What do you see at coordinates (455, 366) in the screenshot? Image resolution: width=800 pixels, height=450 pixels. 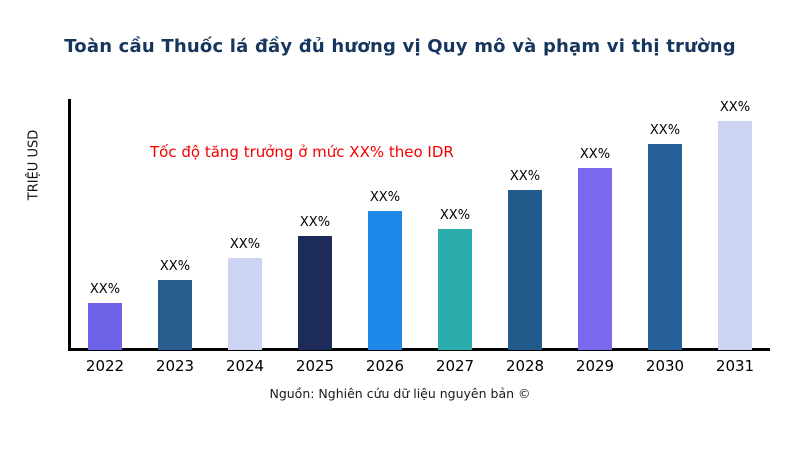 I see `x-tick-label: 2027` at bounding box center [455, 366].